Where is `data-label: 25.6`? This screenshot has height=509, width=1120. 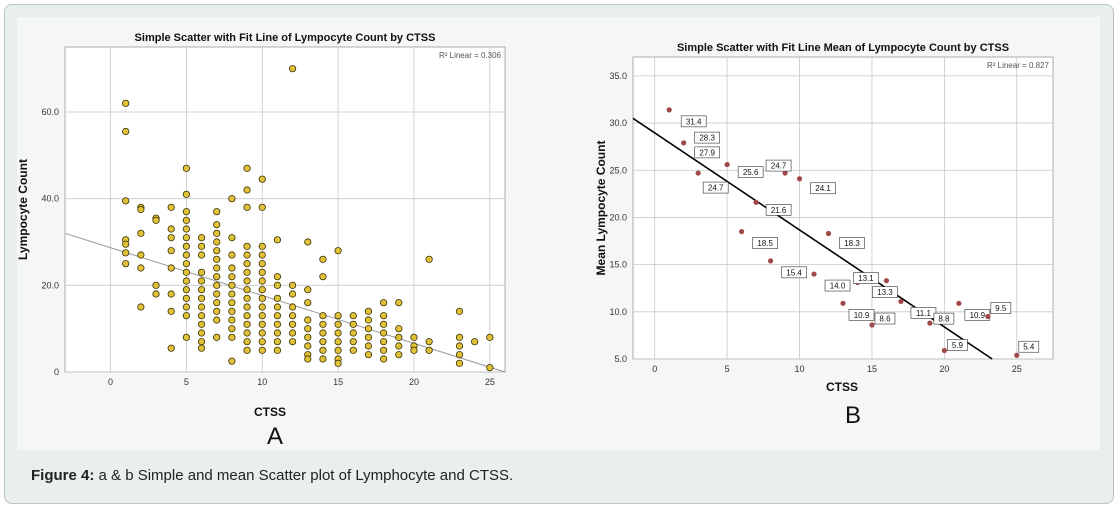 data-label: 25.6 is located at coordinates (751, 172).